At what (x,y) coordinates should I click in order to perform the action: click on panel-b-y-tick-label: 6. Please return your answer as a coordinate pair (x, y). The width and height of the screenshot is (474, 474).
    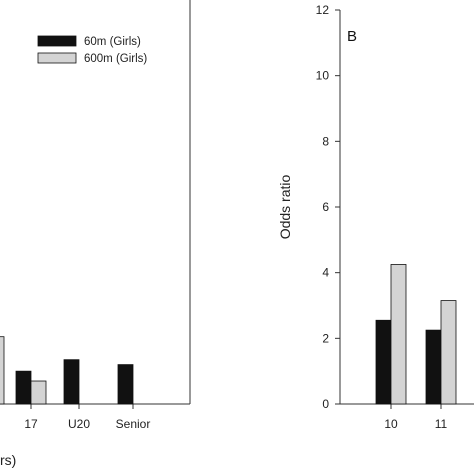
    Looking at the image, I should click on (325, 207).